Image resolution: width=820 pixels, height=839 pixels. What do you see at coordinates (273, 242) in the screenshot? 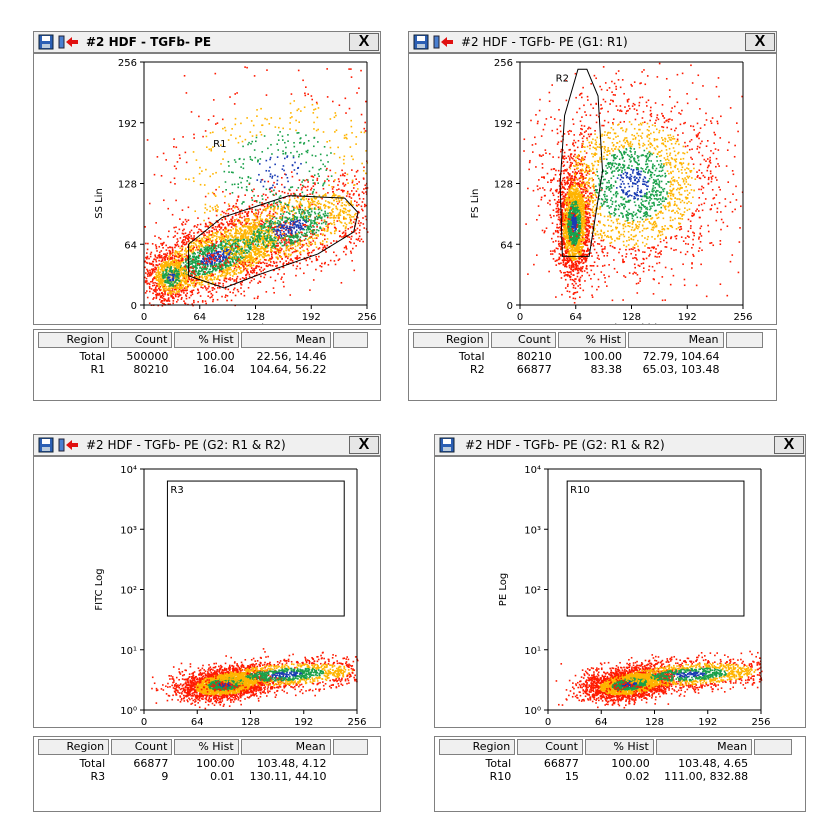
I see `region-r1-gate` at bounding box center [273, 242].